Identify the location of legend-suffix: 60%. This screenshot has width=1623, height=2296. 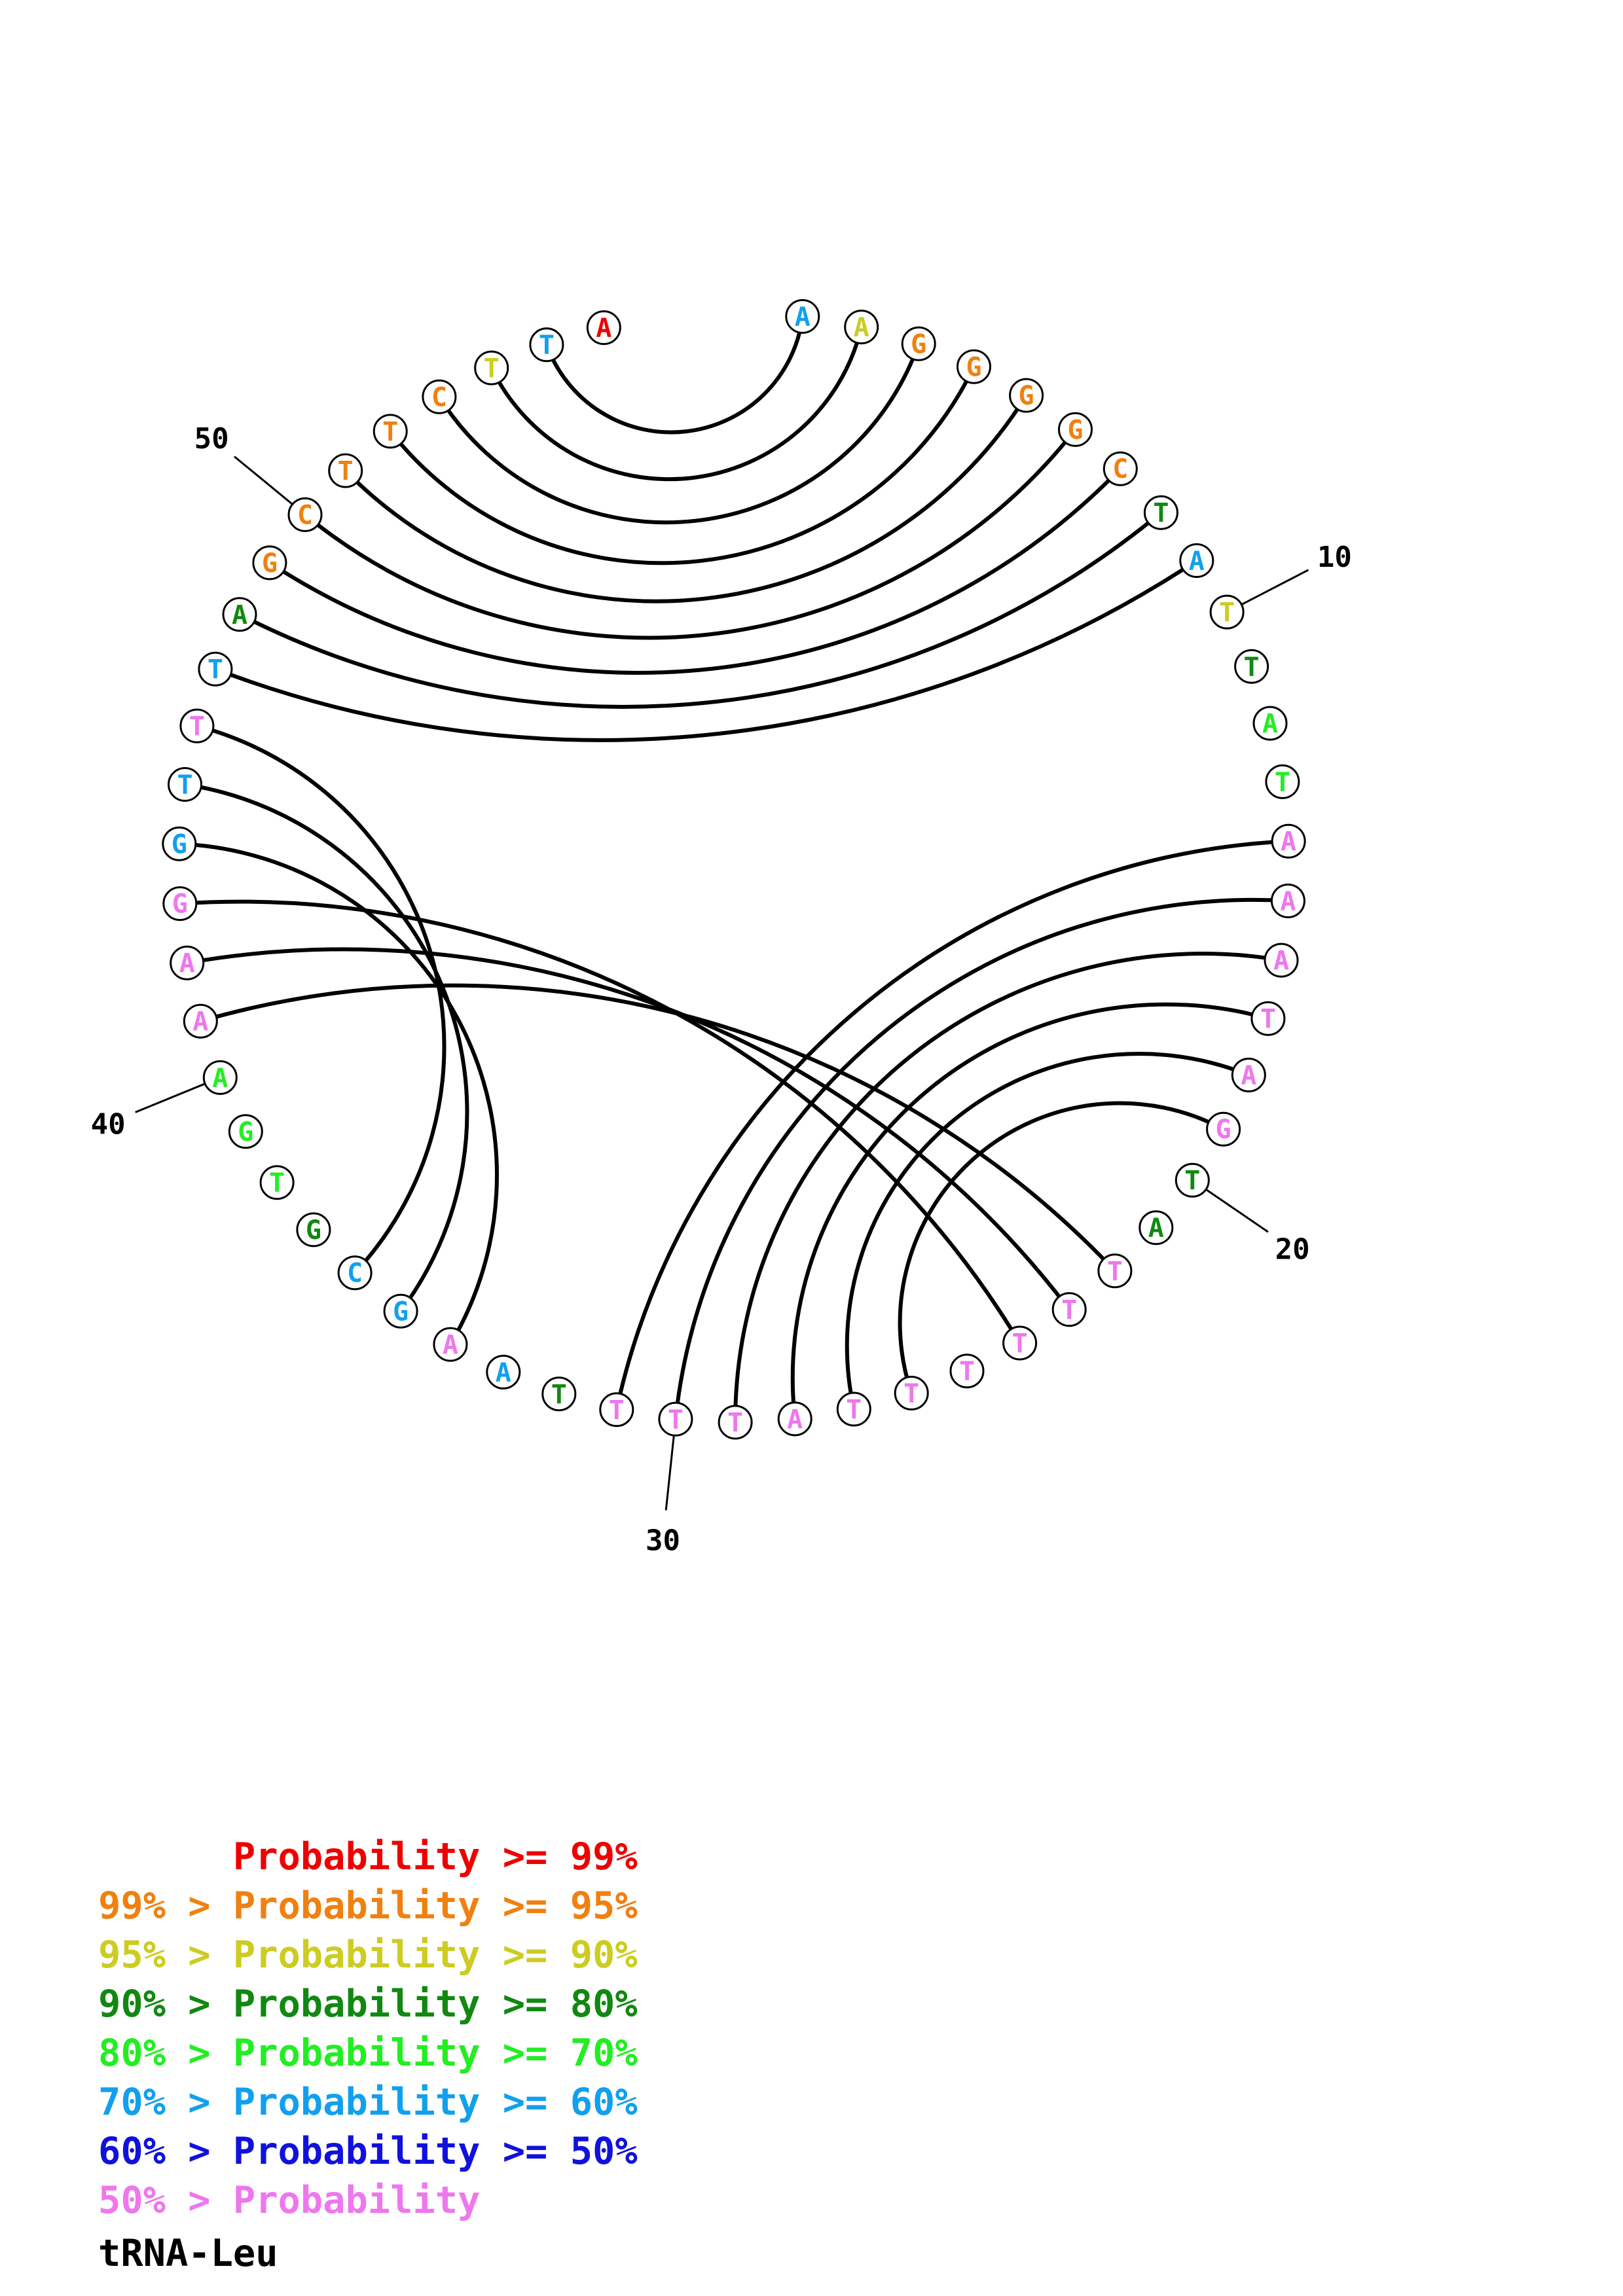
(604, 2102).